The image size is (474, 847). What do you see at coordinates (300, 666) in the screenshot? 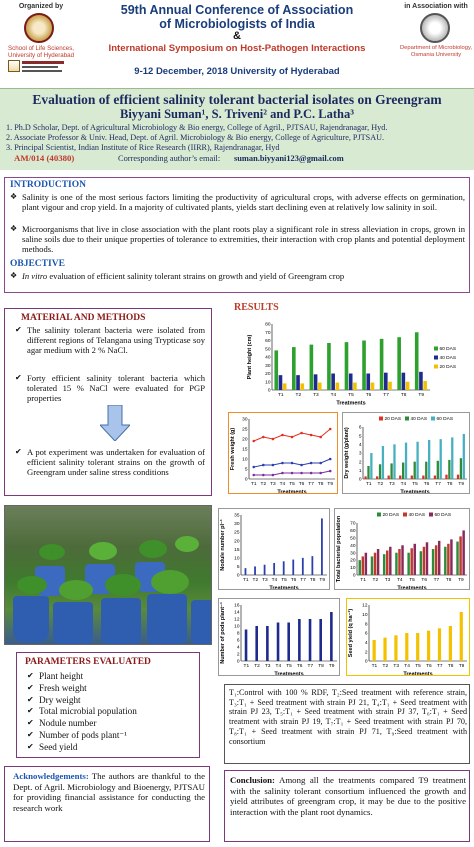
I see `x-tick-label: T6` at bounding box center [300, 666].